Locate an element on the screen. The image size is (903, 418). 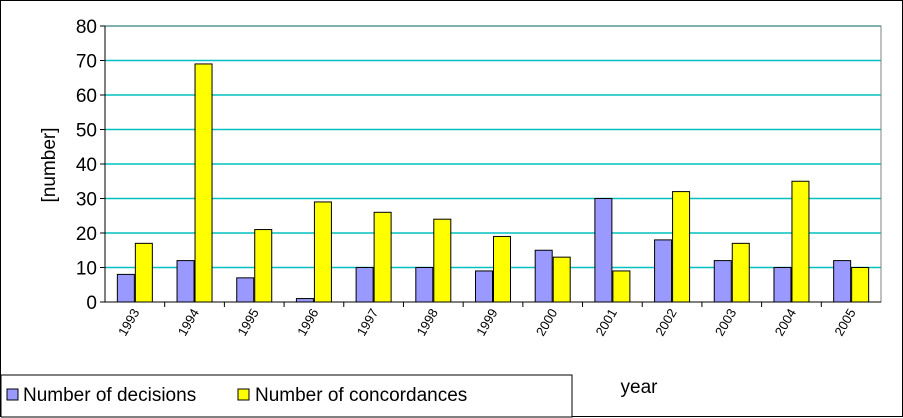
bar-decisions-1999 is located at coordinates (484, 286).